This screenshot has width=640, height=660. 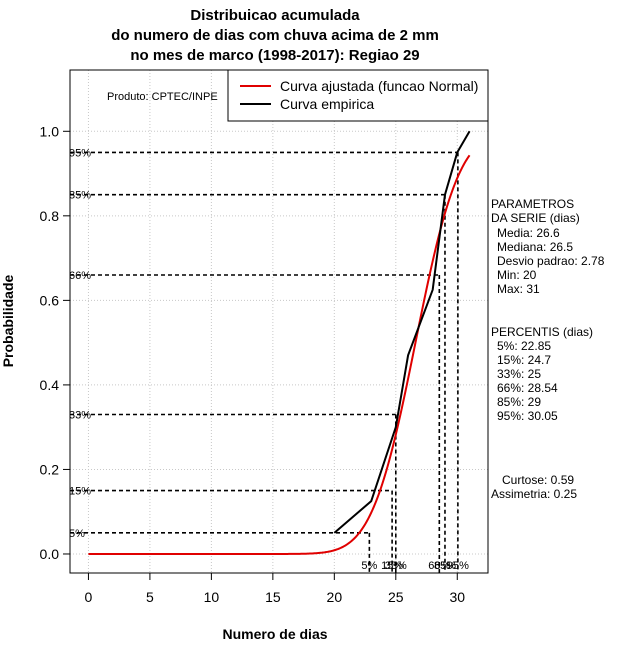 What do you see at coordinates (273, 597) in the screenshot?
I see `x-tick-label-15: 15` at bounding box center [273, 597].